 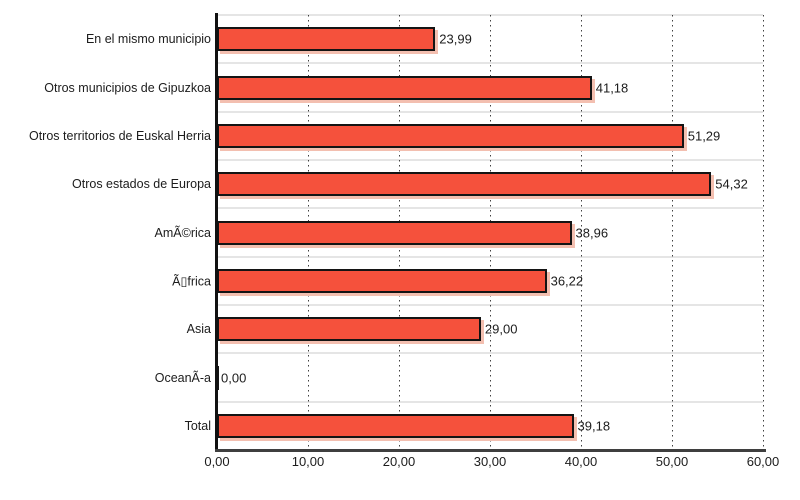 What do you see at coordinates (704, 136) in the screenshot?
I see `bar-value-label: 51,29` at bounding box center [704, 136].